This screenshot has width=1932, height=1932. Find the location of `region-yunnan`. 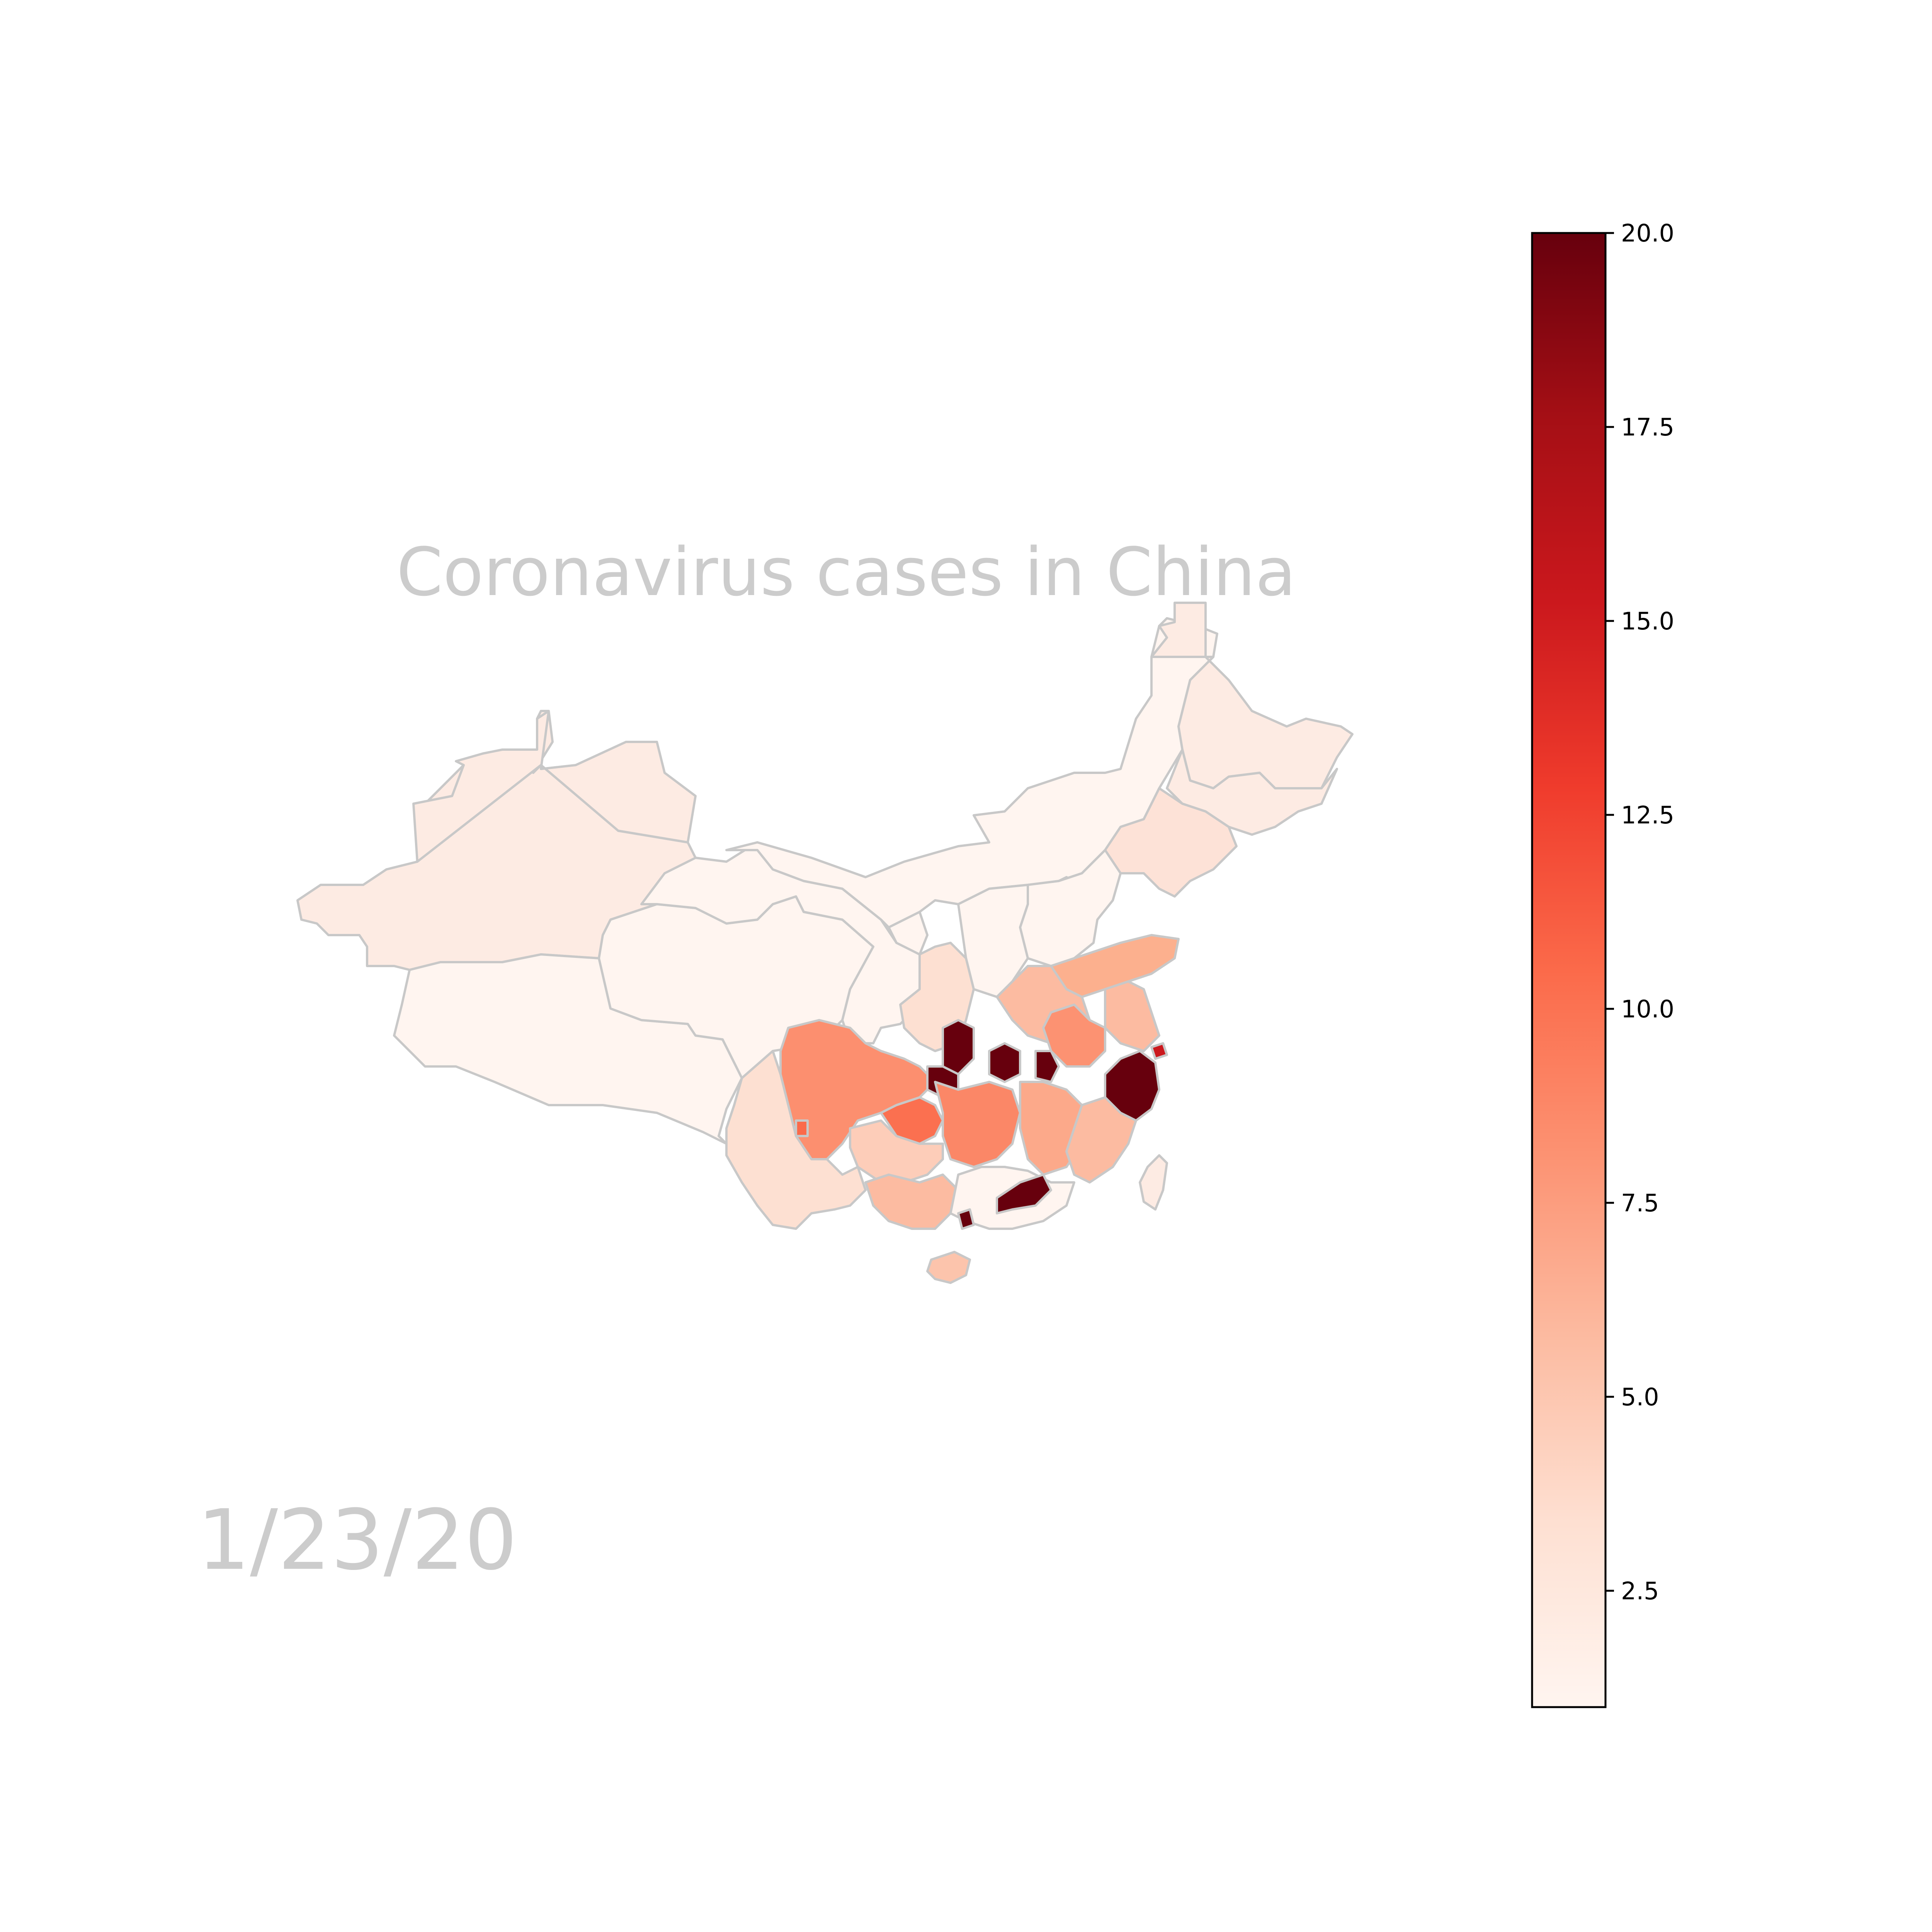

region-yunnan is located at coordinates (796, 1140).